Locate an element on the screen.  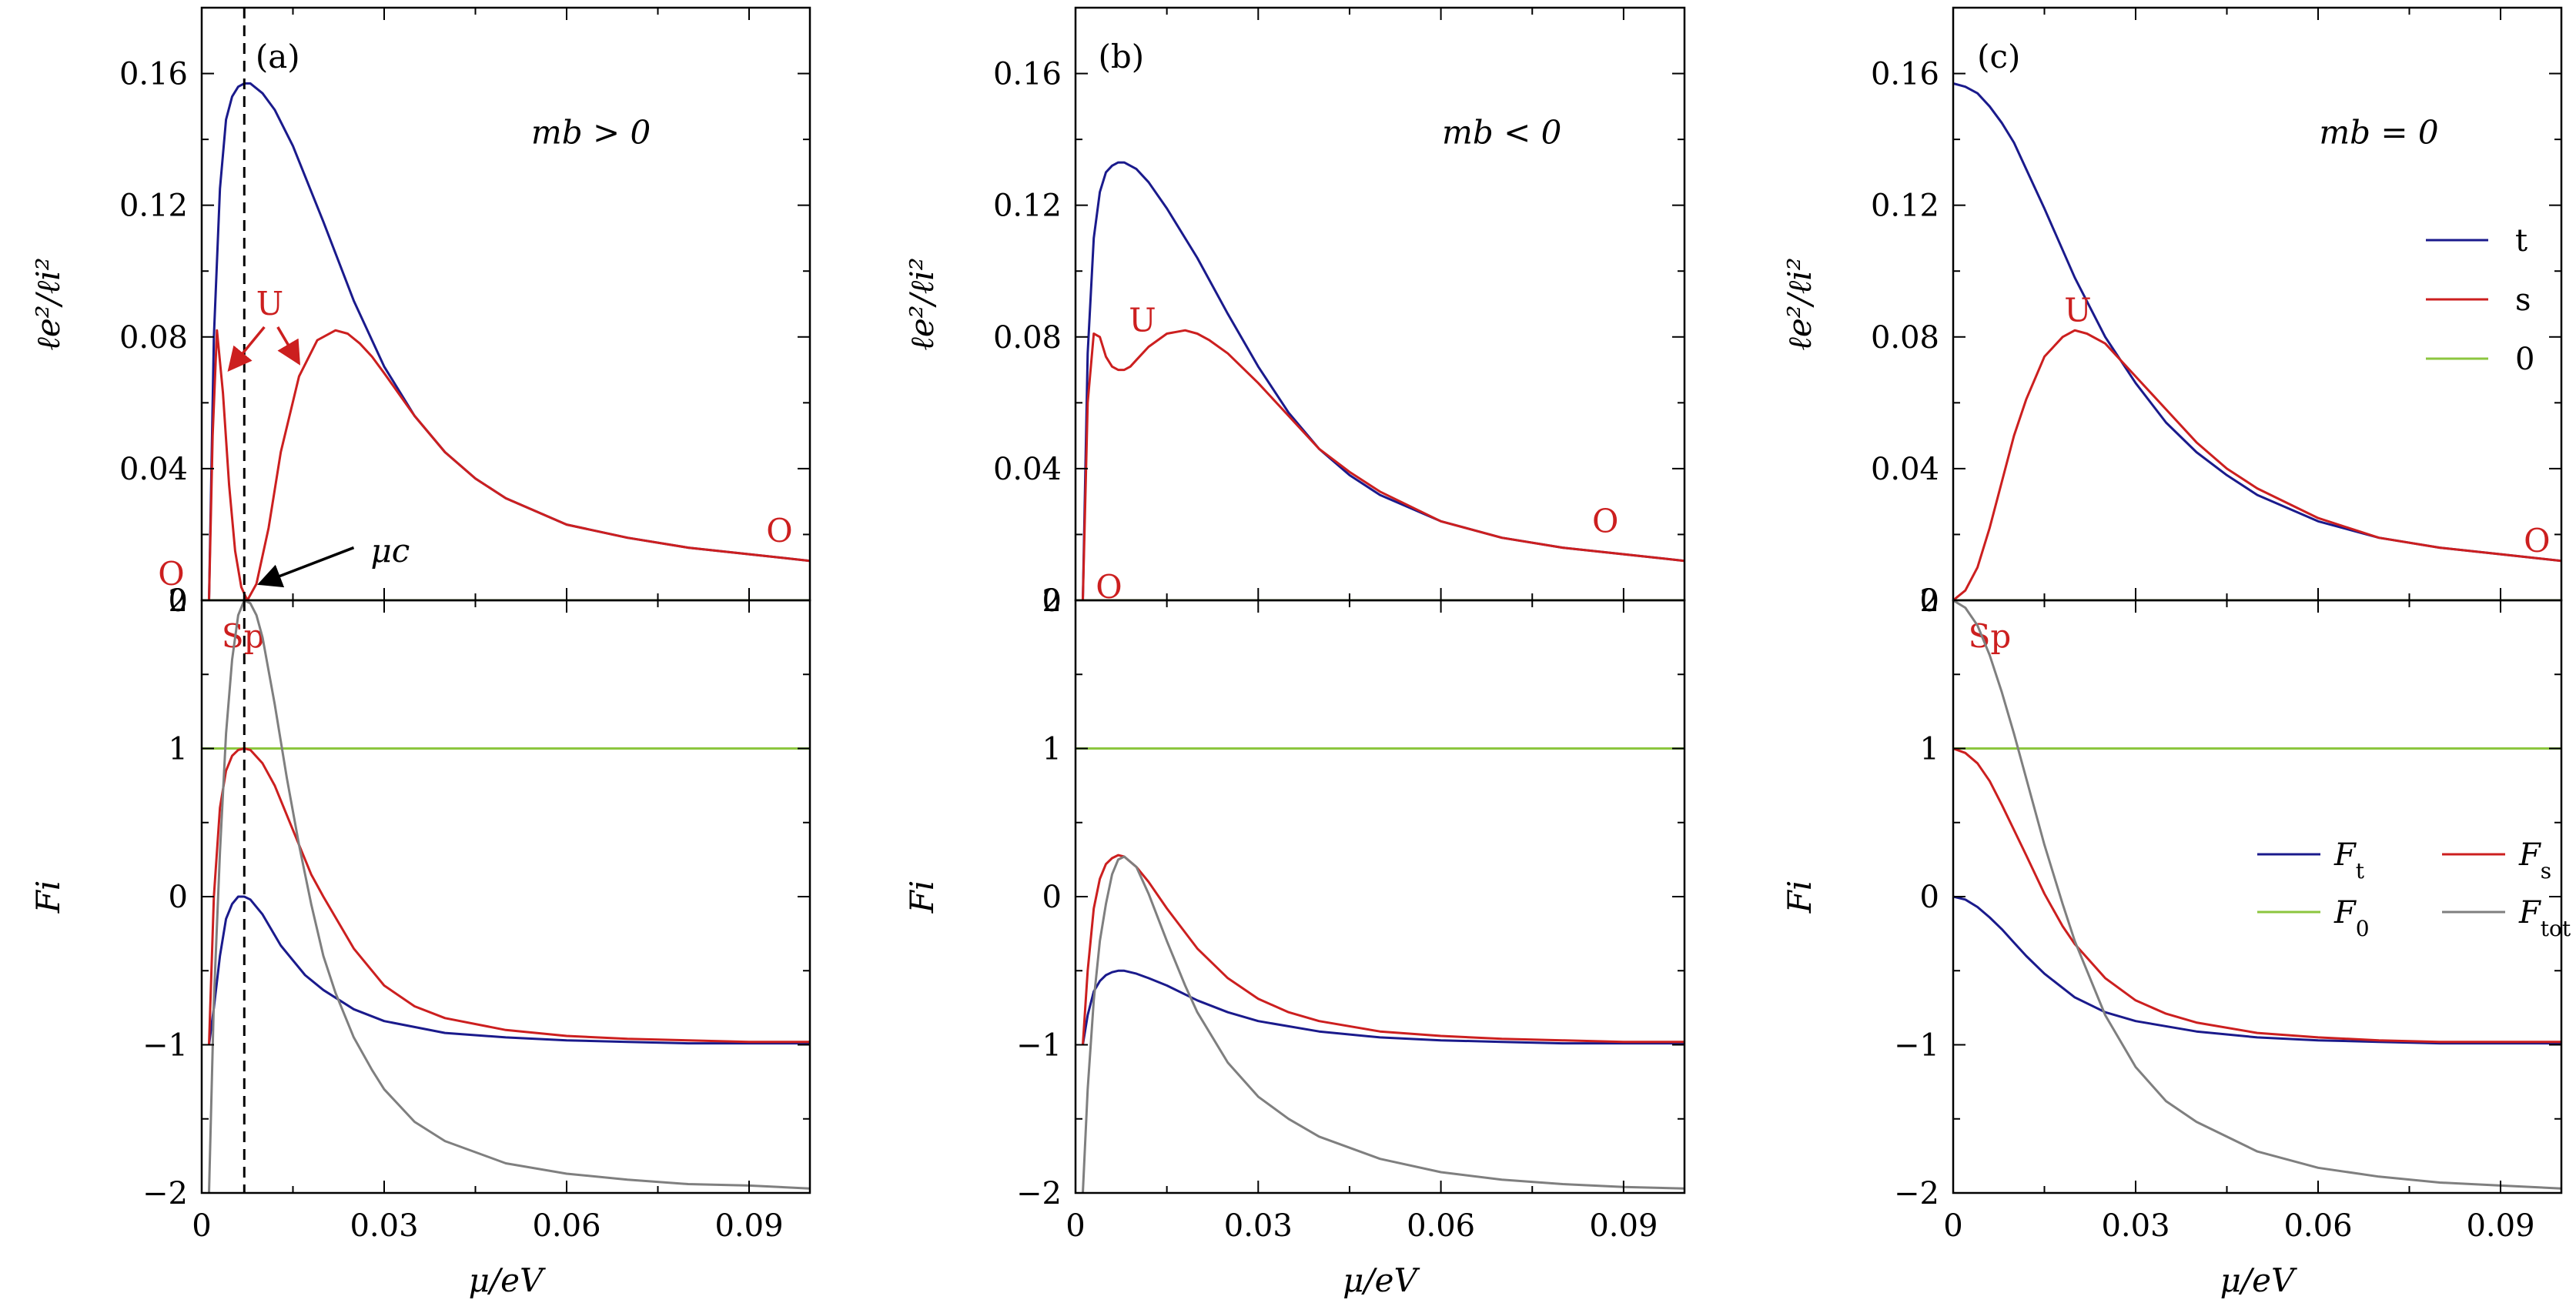
legend-label: 0 is located at coordinates (2525, 359).